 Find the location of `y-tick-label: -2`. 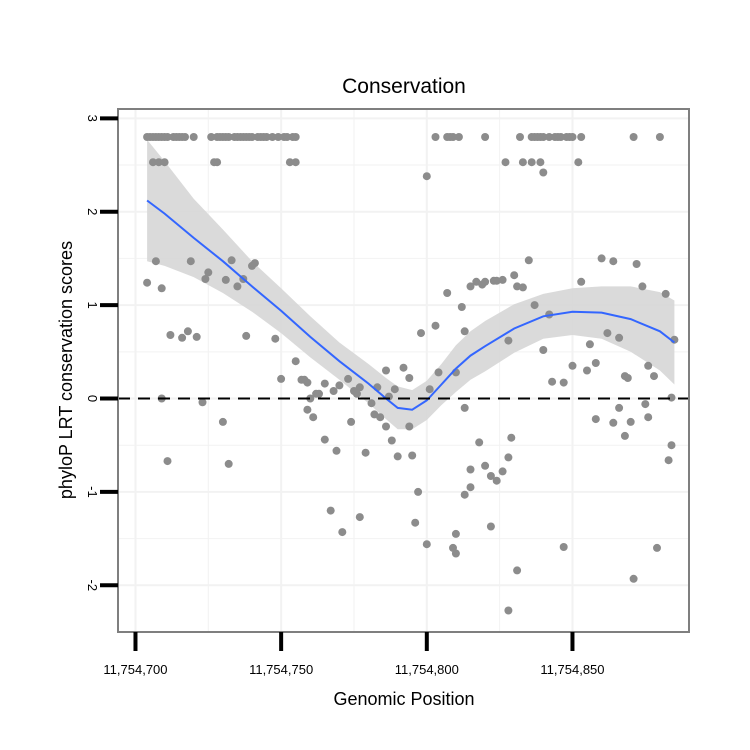

y-tick-label: -2 is located at coordinates (92, 586).